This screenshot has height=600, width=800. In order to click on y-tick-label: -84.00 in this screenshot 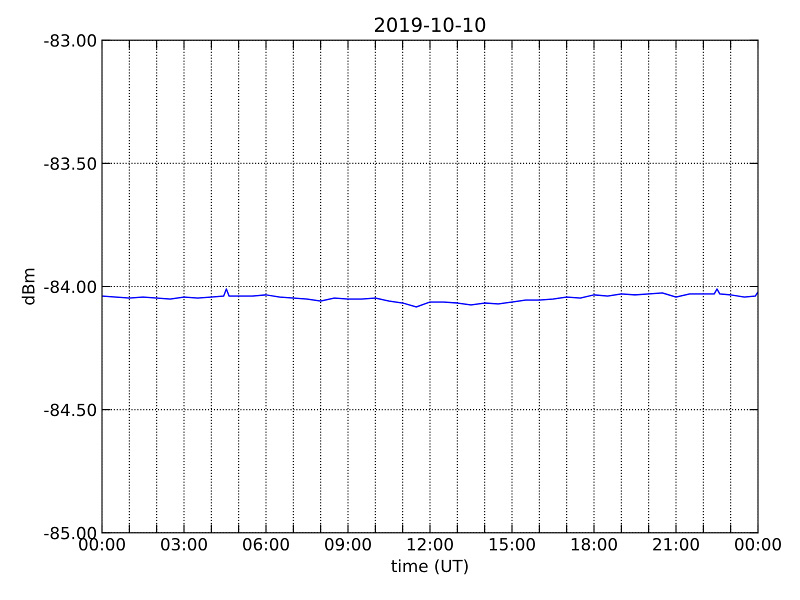, I will do `click(70, 287)`.